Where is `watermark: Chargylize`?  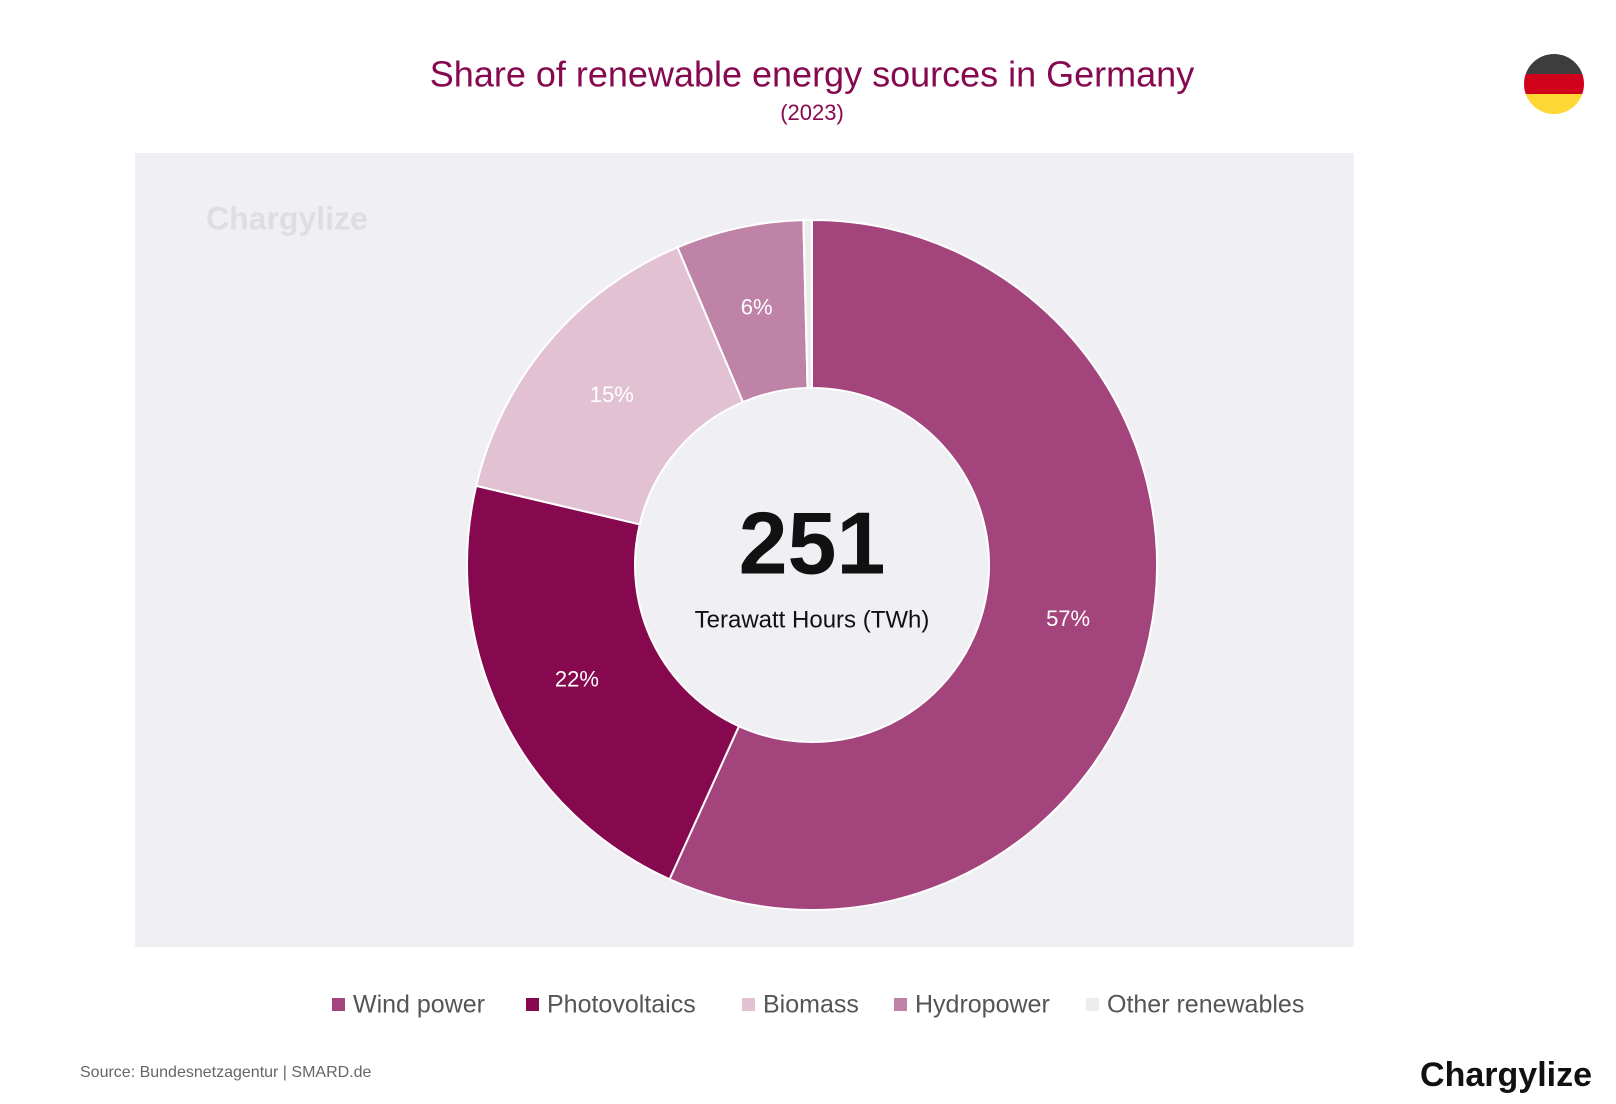 watermark: Chargylize is located at coordinates (287, 218).